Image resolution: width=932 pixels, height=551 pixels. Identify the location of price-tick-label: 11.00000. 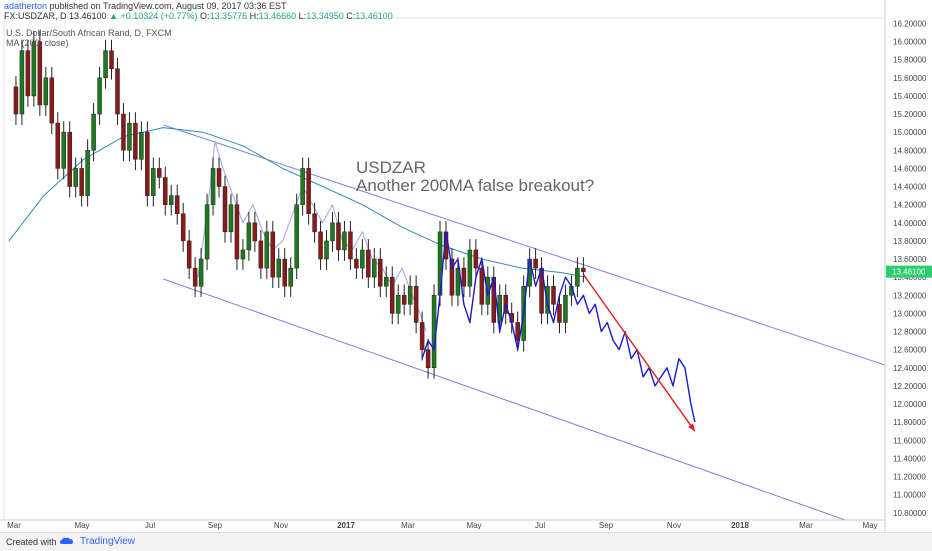
(909, 495).